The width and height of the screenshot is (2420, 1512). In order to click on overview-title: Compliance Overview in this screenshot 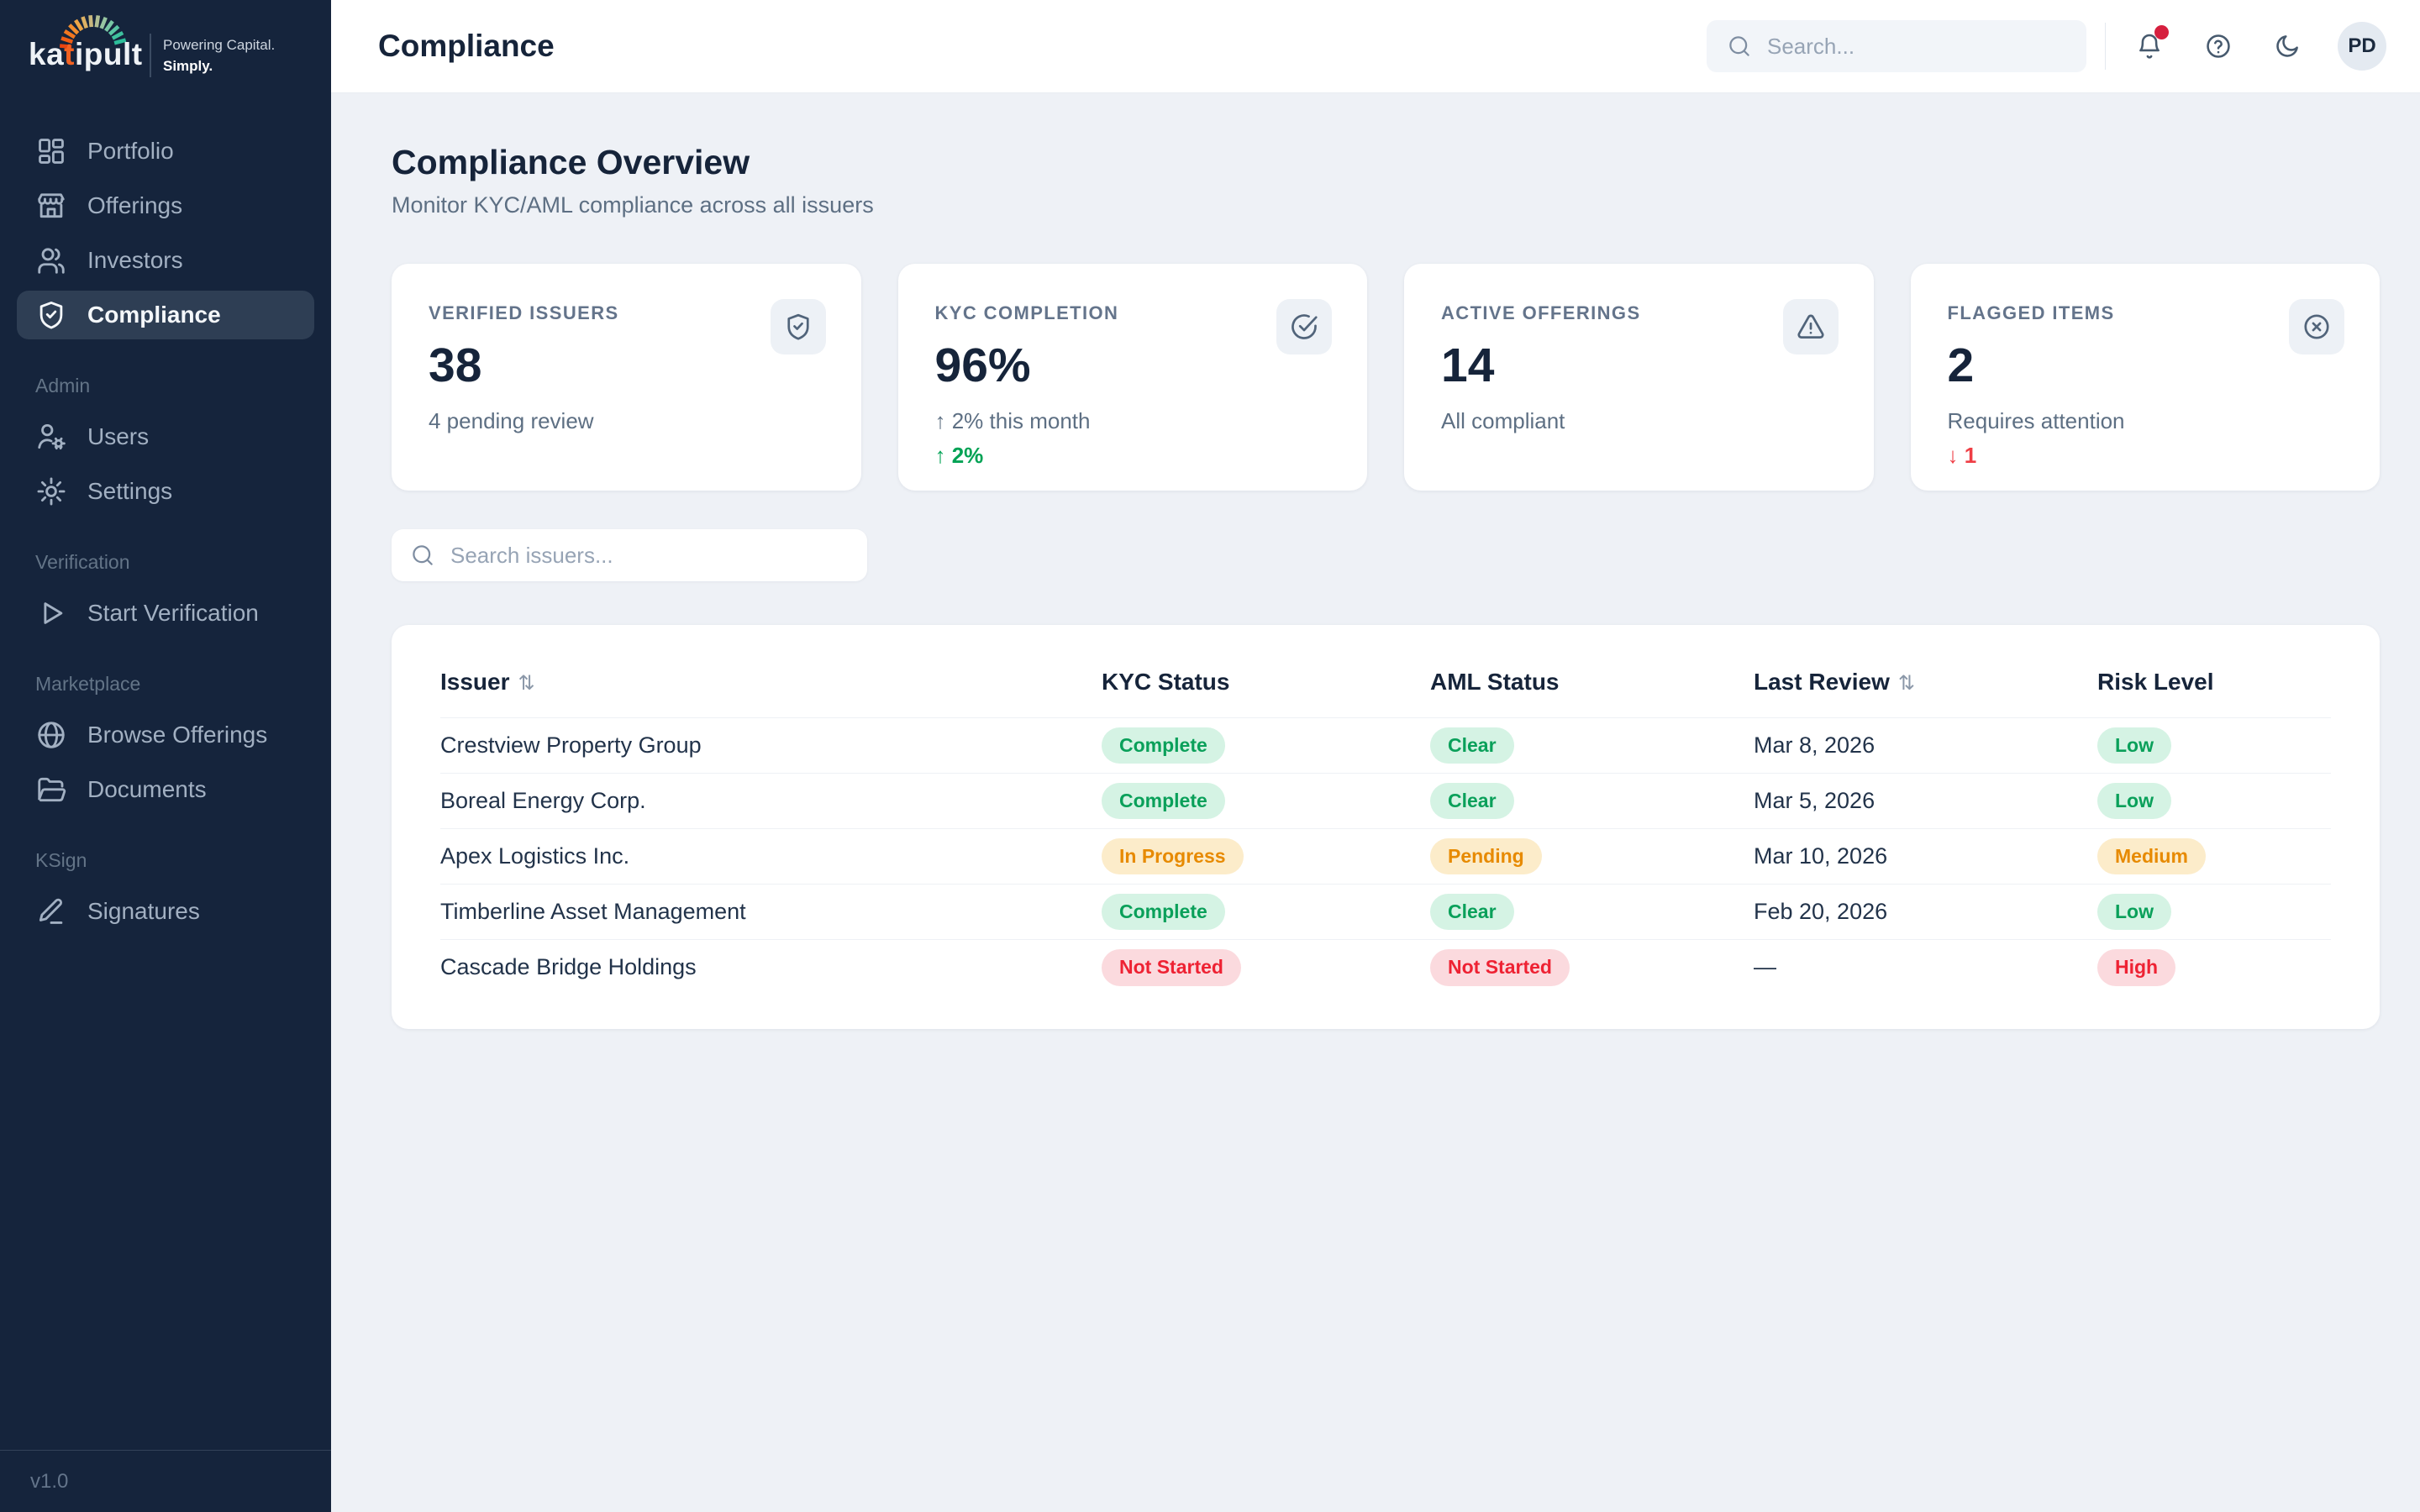, I will do `click(571, 162)`.